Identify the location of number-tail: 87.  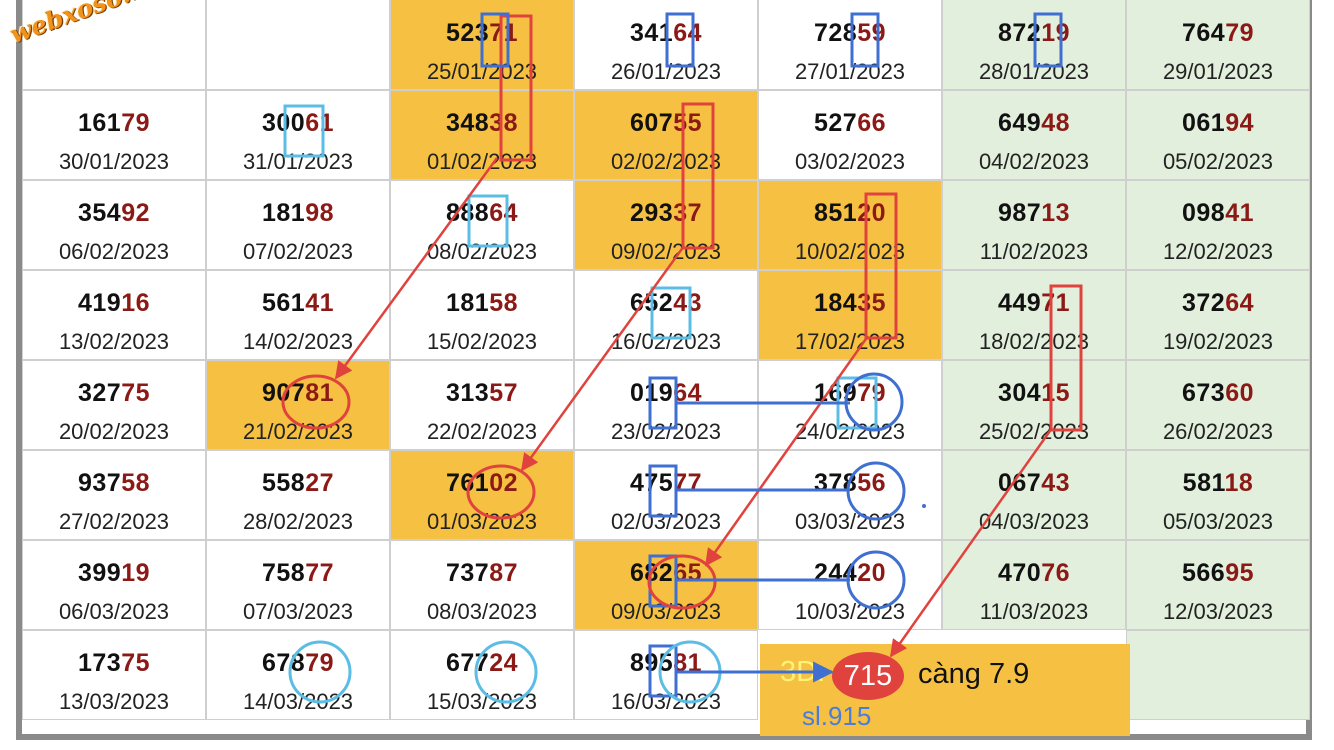
(504, 573).